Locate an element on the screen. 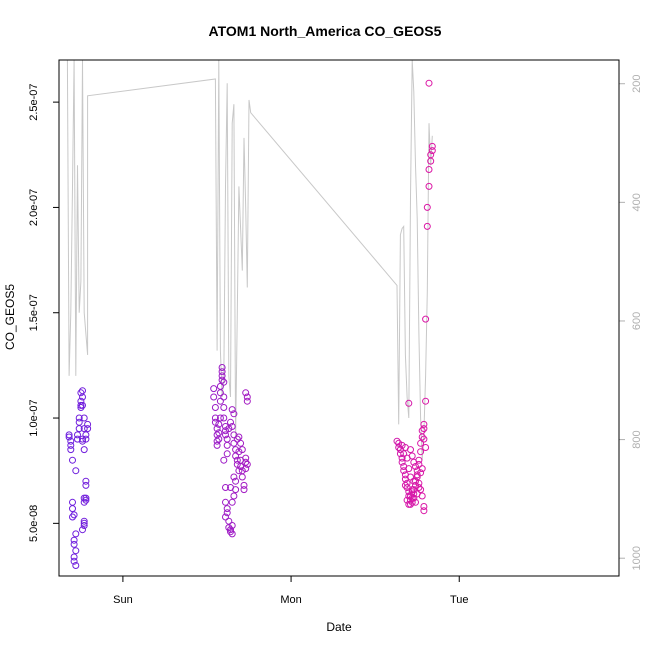 This screenshot has width=650, height=650. y-axis: 5.0e-08 1.0e-07 1.5e-07 2.0e-07 2.5e-07 is located at coordinates (43, 312).